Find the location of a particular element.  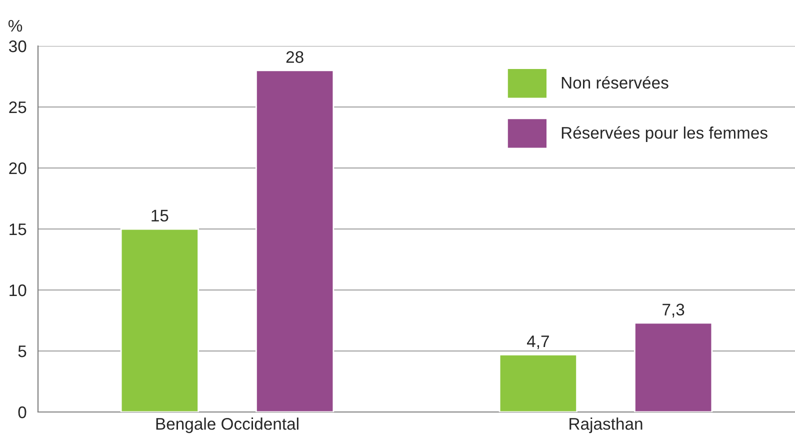

x-tick-label: Rajasthan is located at coordinates (606, 426).